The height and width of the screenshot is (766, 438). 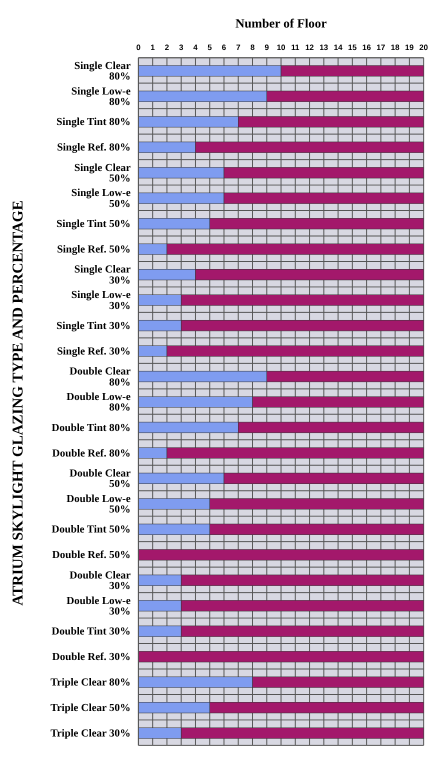 What do you see at coordinates (238, 47) in the screenshot?
I see `x-tick-label: 7` at bounding box center [238, 47].